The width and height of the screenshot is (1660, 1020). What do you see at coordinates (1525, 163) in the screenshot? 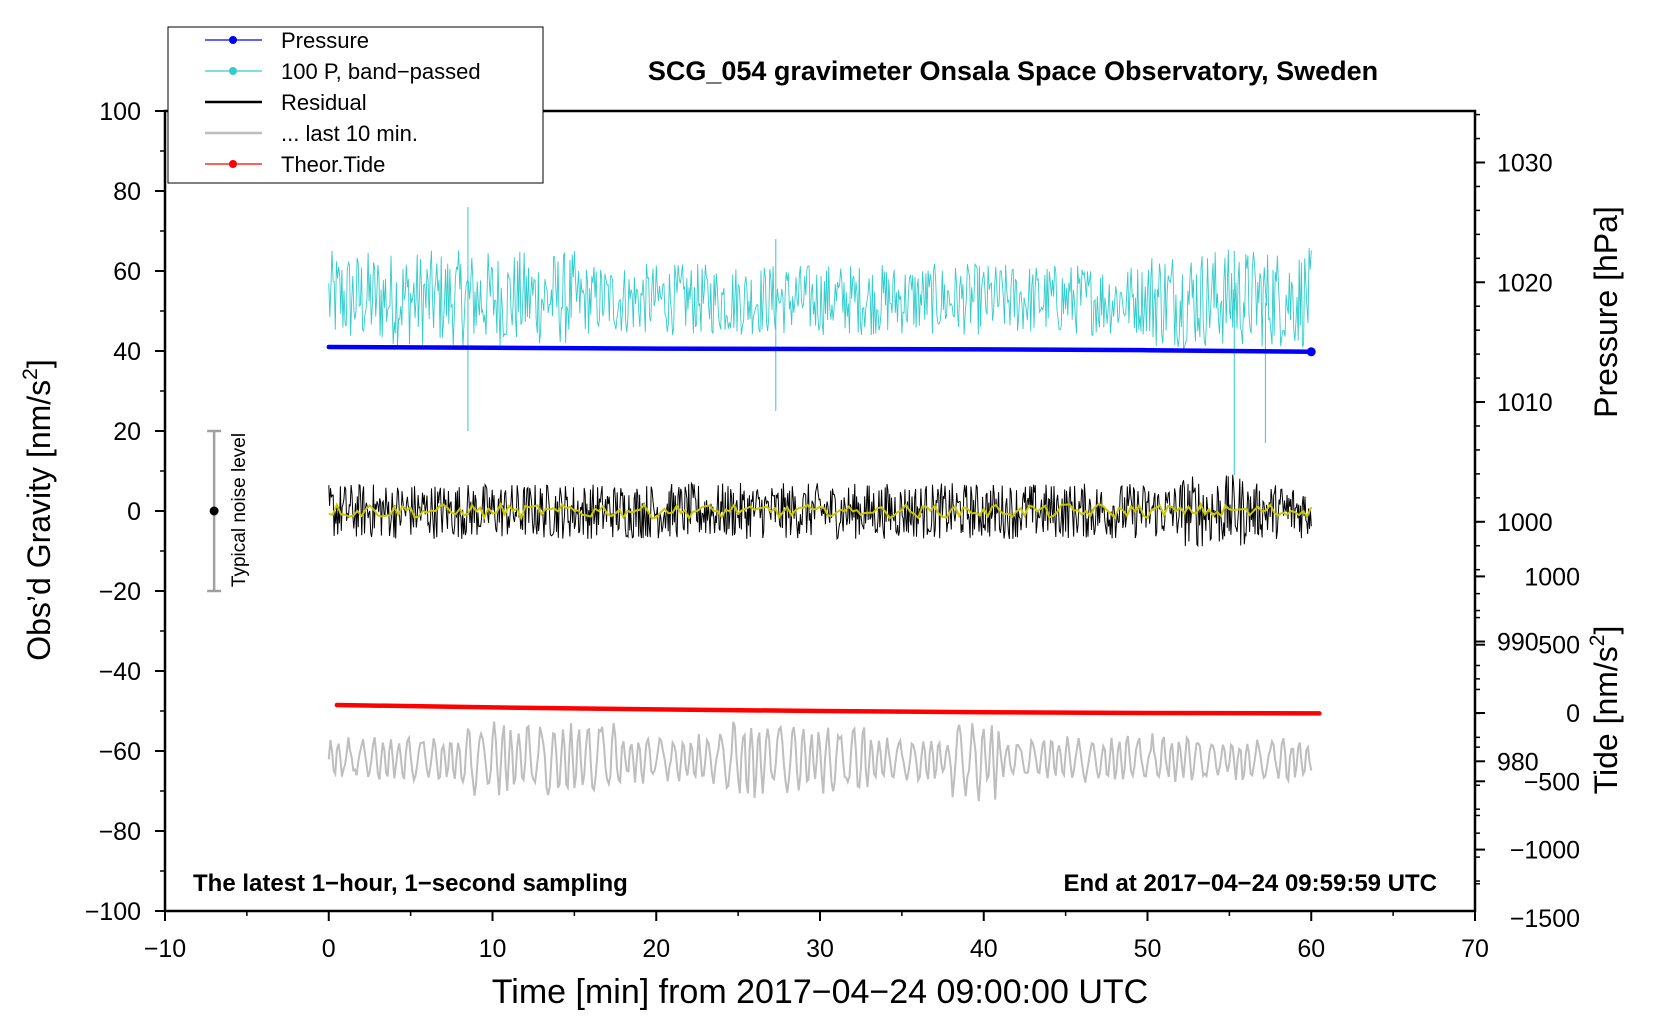
I see `pressure-tick-label: 1030` at bounding box center [1525, 163].